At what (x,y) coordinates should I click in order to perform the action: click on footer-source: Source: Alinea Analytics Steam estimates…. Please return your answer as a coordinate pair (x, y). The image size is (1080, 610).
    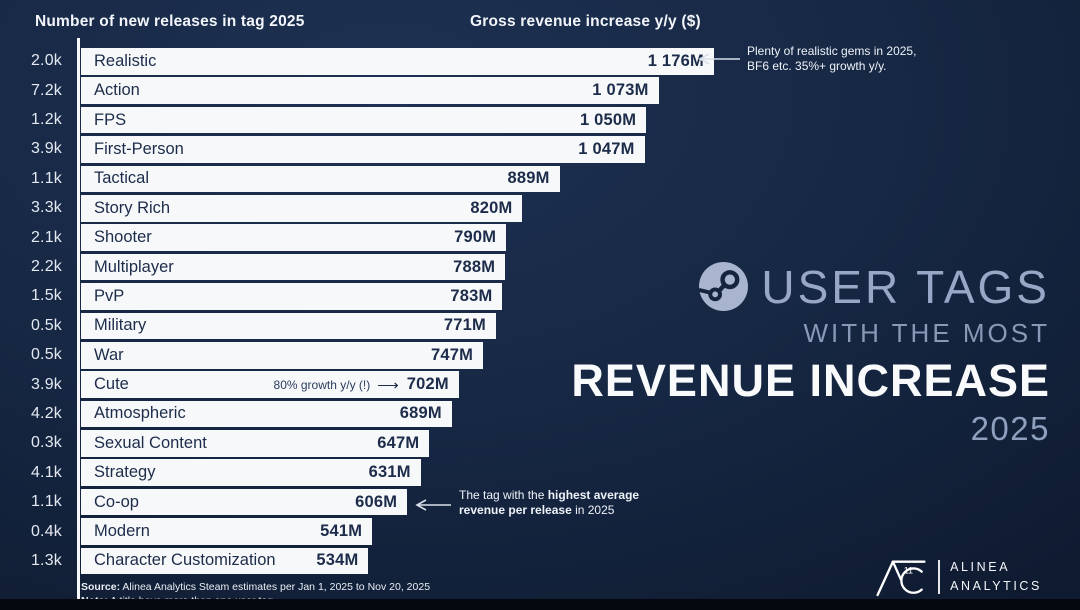
    Looking at the image, I should click on (255, 587).